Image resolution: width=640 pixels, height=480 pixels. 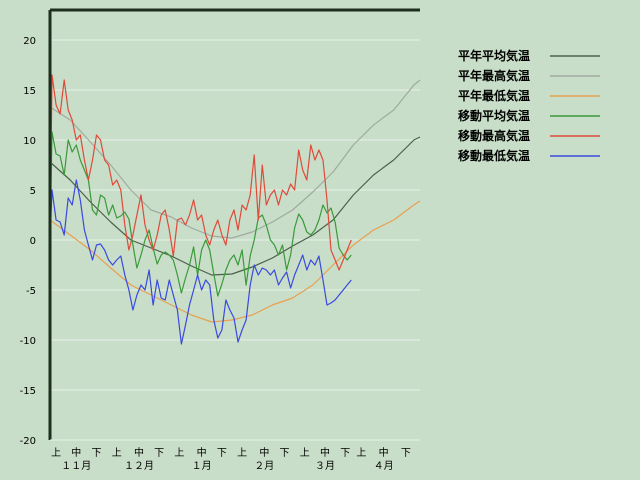 What do you see at coordinates (494, 55) in the screenshot?
I see `legend-label: 平年平均気温` at bounding box center [494, 55].